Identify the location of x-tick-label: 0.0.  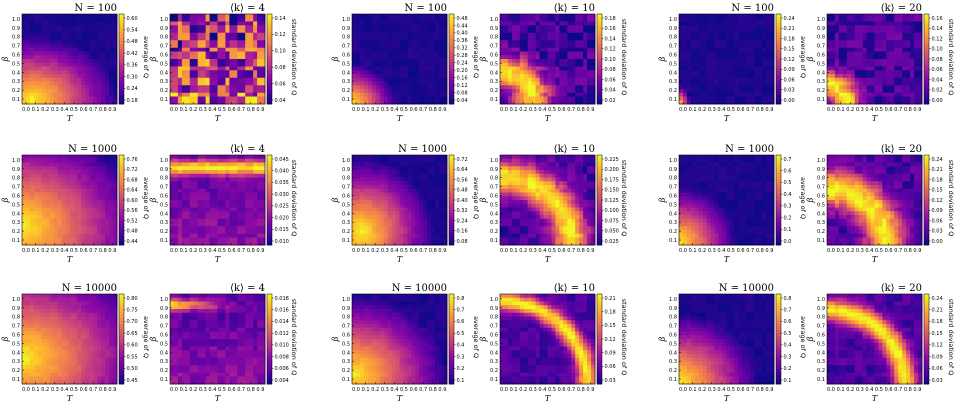
(26, 110).